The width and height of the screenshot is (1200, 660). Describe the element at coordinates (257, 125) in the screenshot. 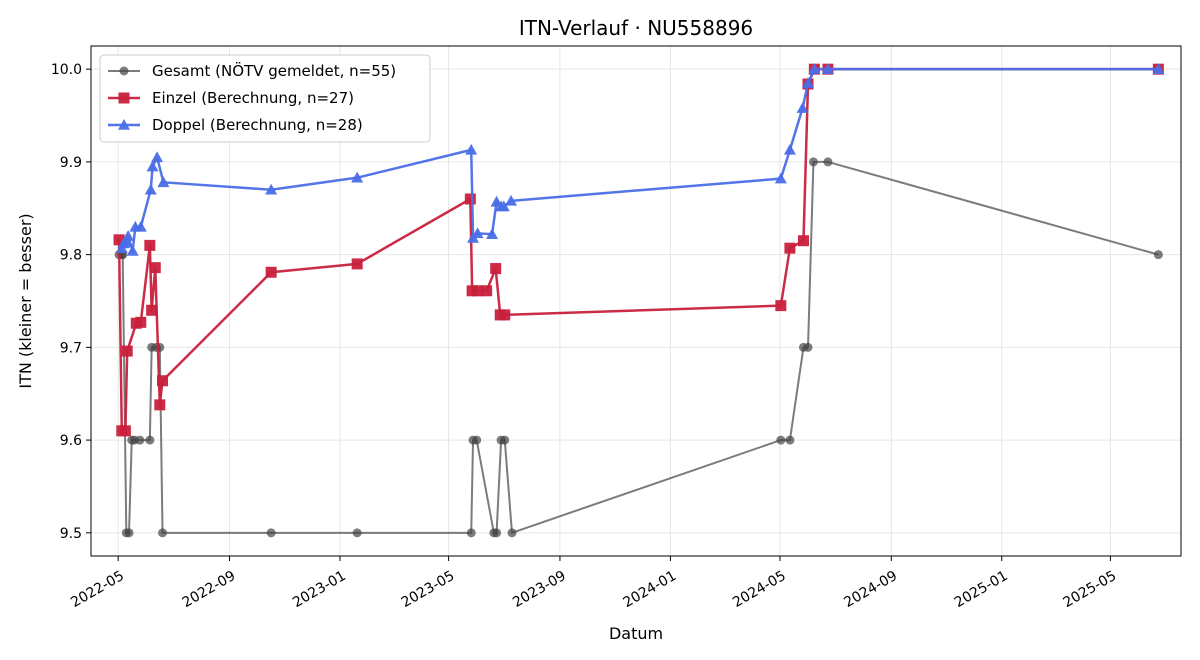

I see `legend-label: Doppel (Berechnung, n=28)` at that location.